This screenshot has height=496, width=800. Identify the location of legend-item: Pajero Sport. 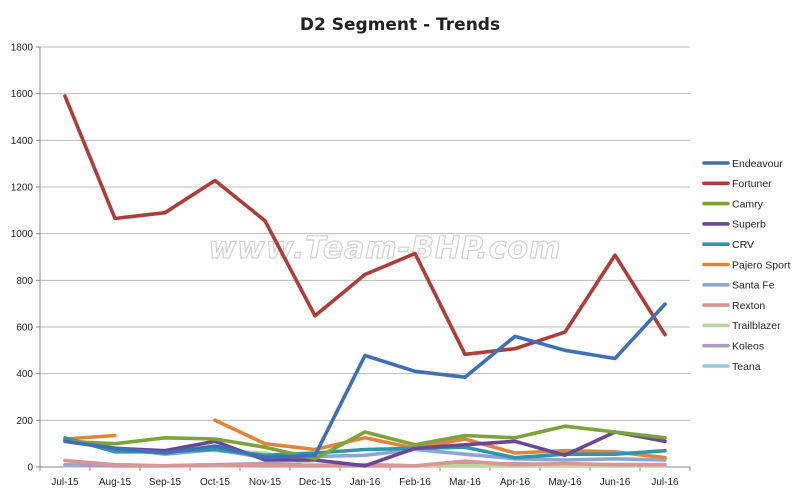
(746, 265).